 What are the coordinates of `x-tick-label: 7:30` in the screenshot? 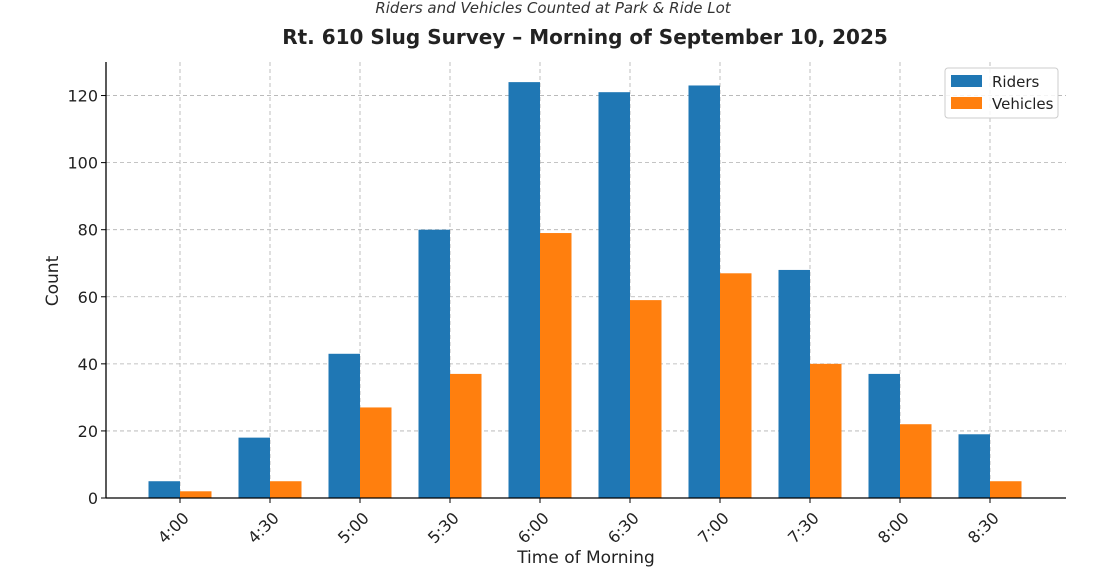 It's located at (803, 527).